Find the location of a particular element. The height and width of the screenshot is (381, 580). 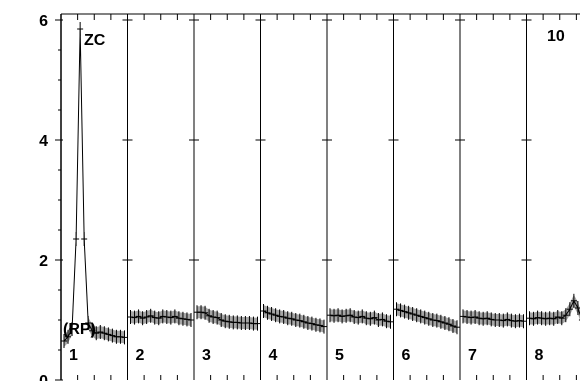

panel-label: 5 is located at coordinates (339, 355).